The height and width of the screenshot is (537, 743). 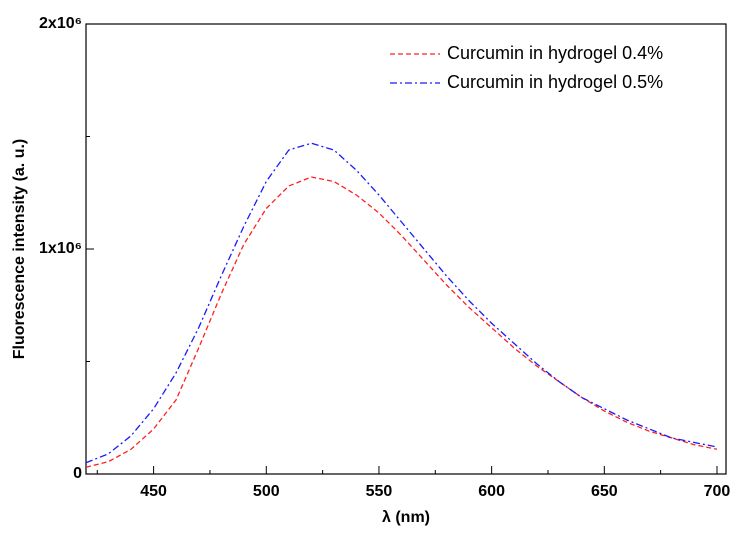 What do you see at coordinates (379, 491) in the screenshot?
I see `x-tick-label: 550` at bounding box center [379, 491].